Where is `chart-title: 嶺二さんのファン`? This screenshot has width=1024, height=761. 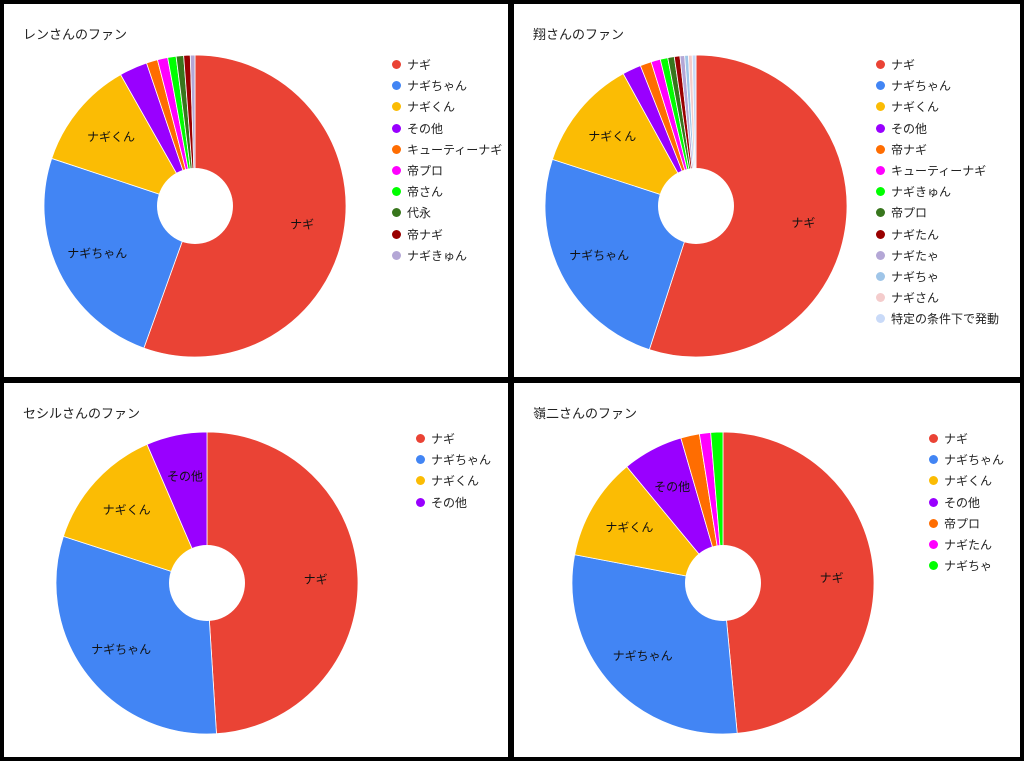 chart-title: 嶺二さんのファン is located at coordinates (585, 414).